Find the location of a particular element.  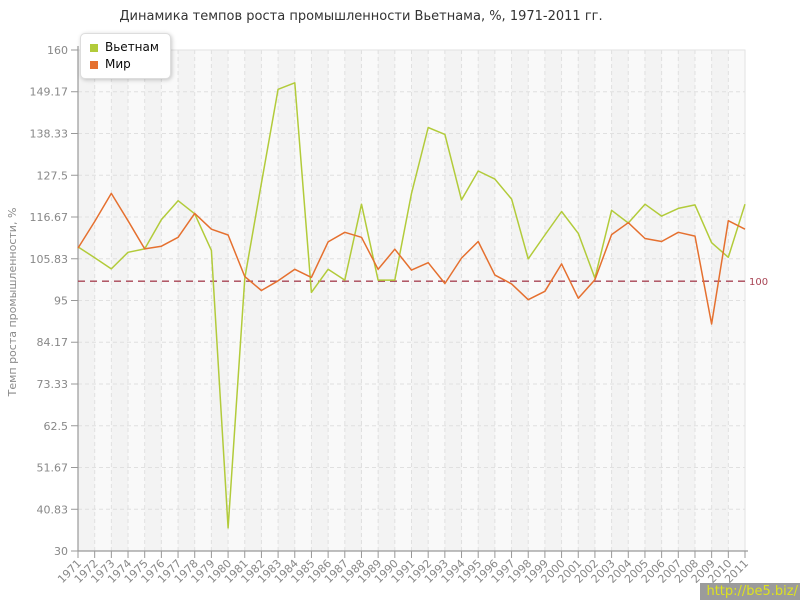

legend-label-vietnam: Вьетнам is located at coordinates (132, 47).